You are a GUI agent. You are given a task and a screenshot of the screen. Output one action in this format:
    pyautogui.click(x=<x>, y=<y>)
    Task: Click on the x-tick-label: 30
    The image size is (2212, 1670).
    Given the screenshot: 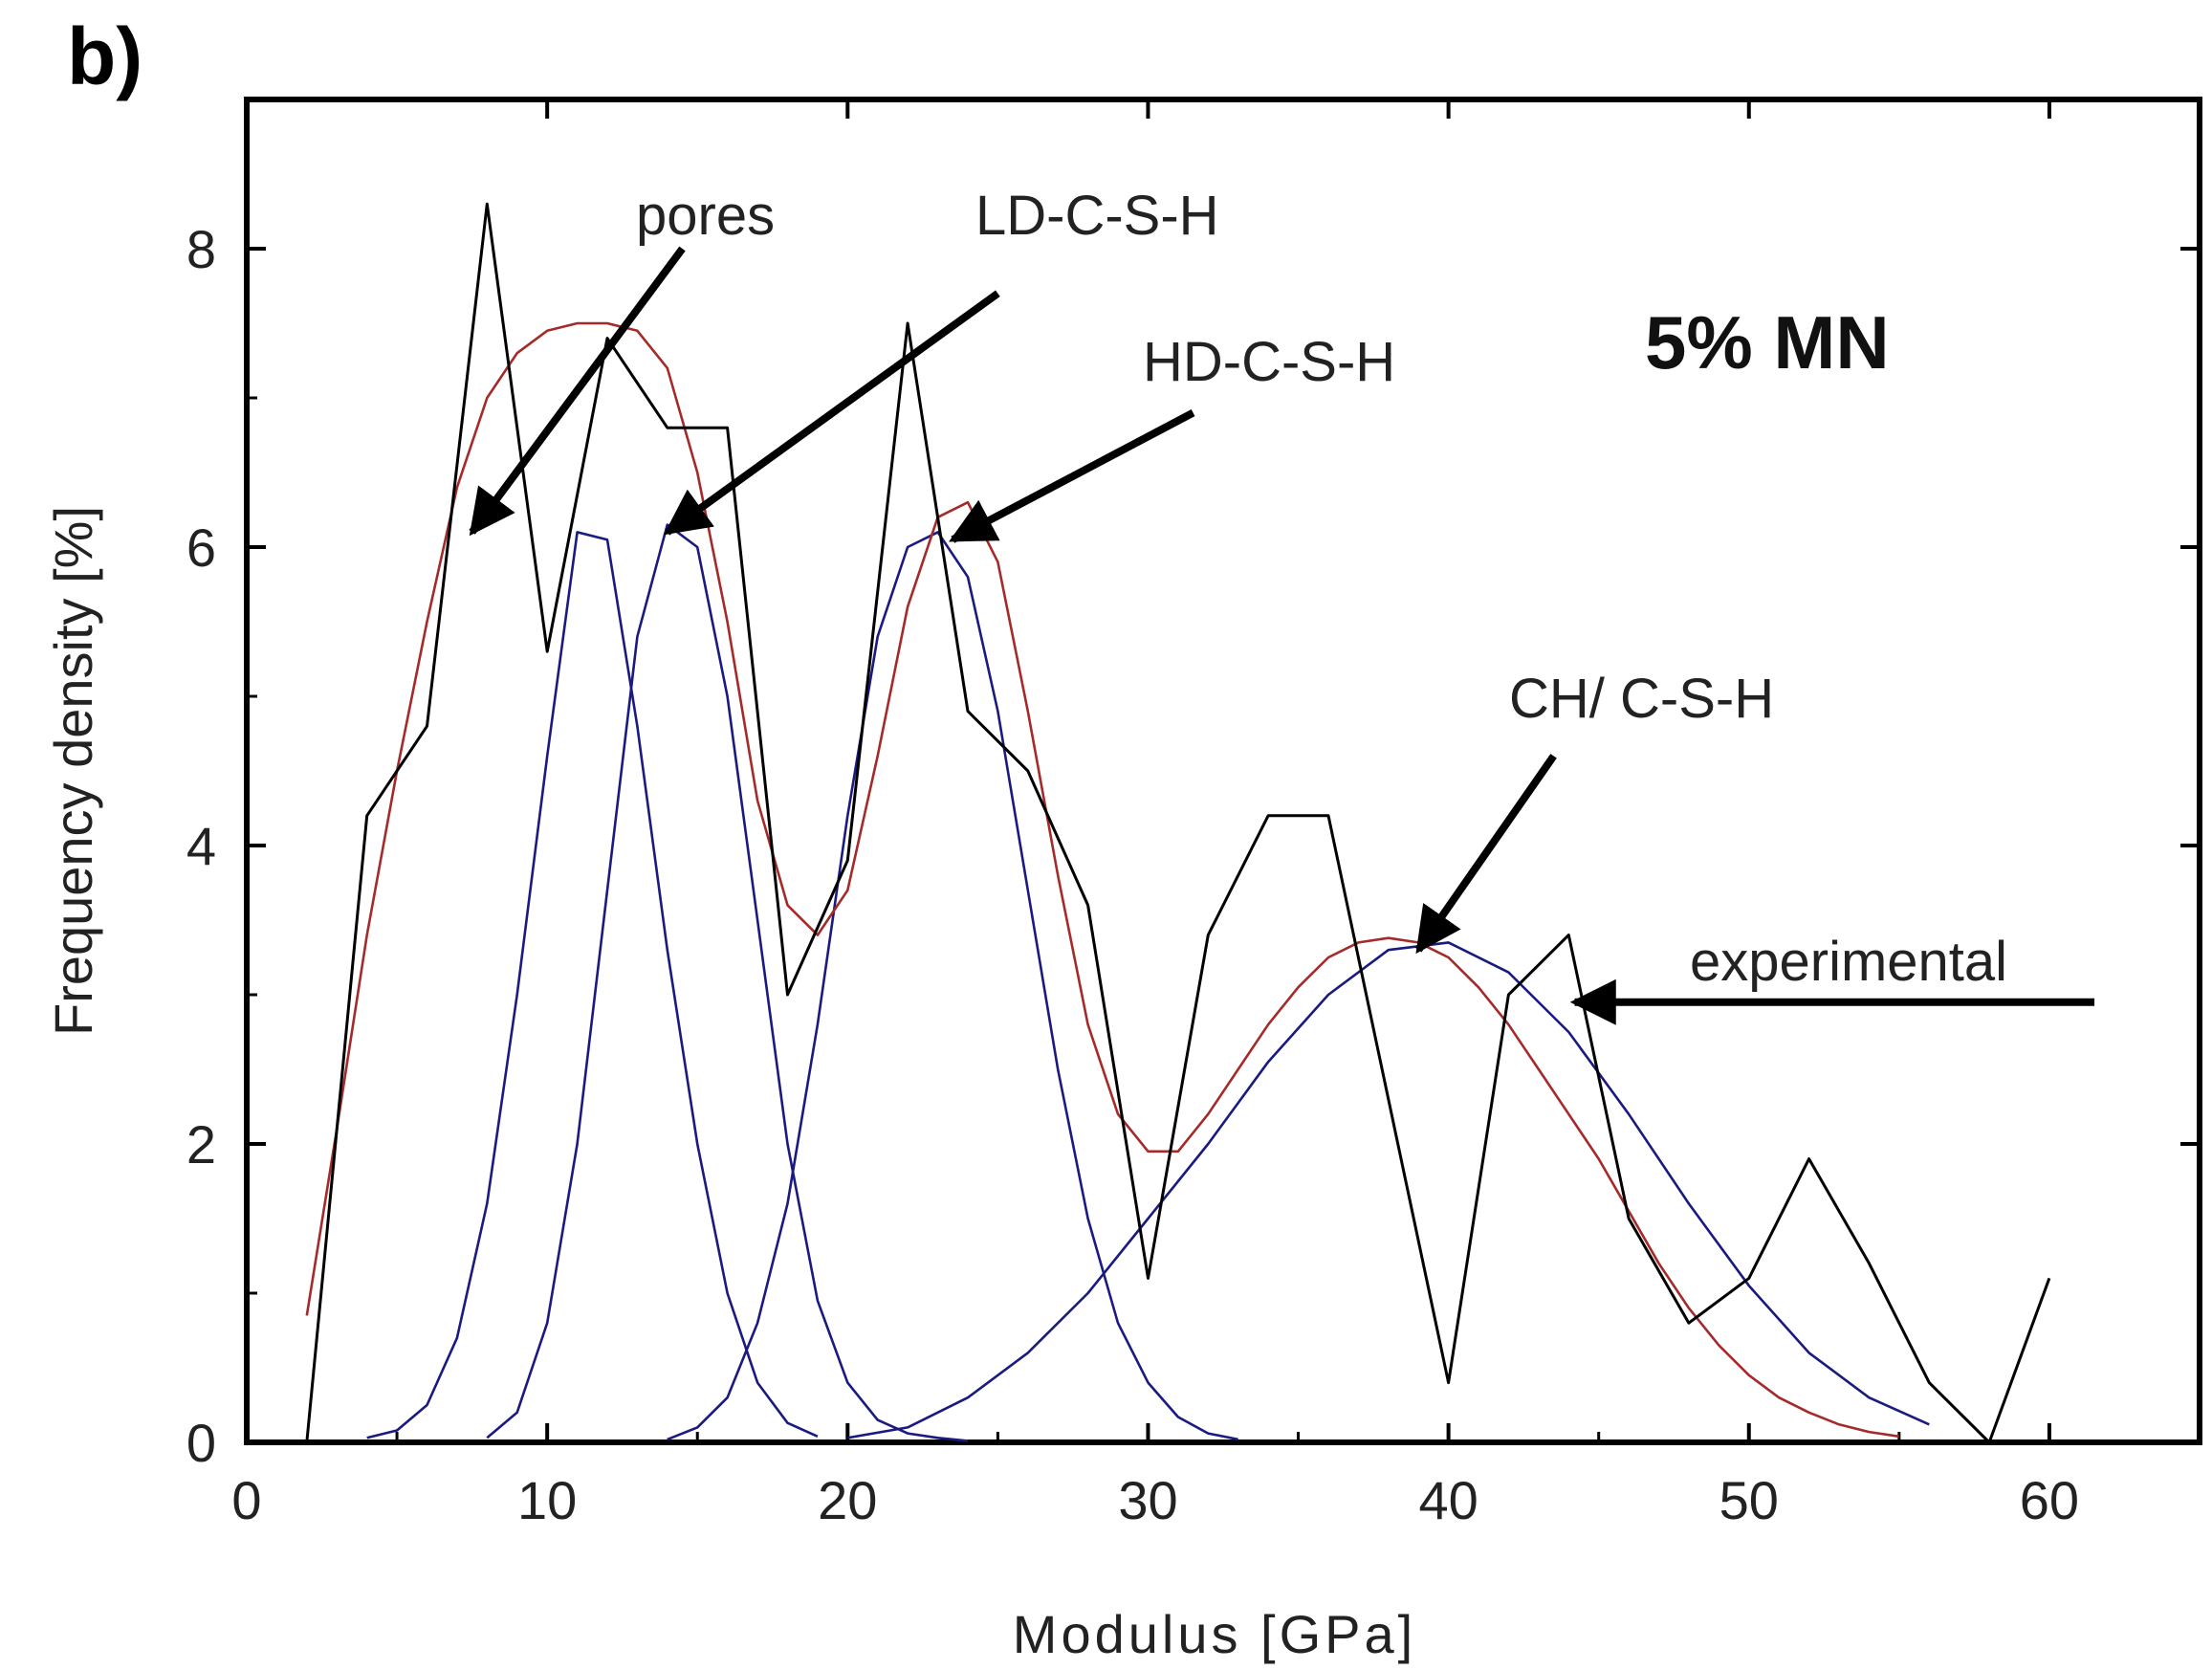 What is the action you would take?
    pyautogui.click(x=1147, y=1500)
    